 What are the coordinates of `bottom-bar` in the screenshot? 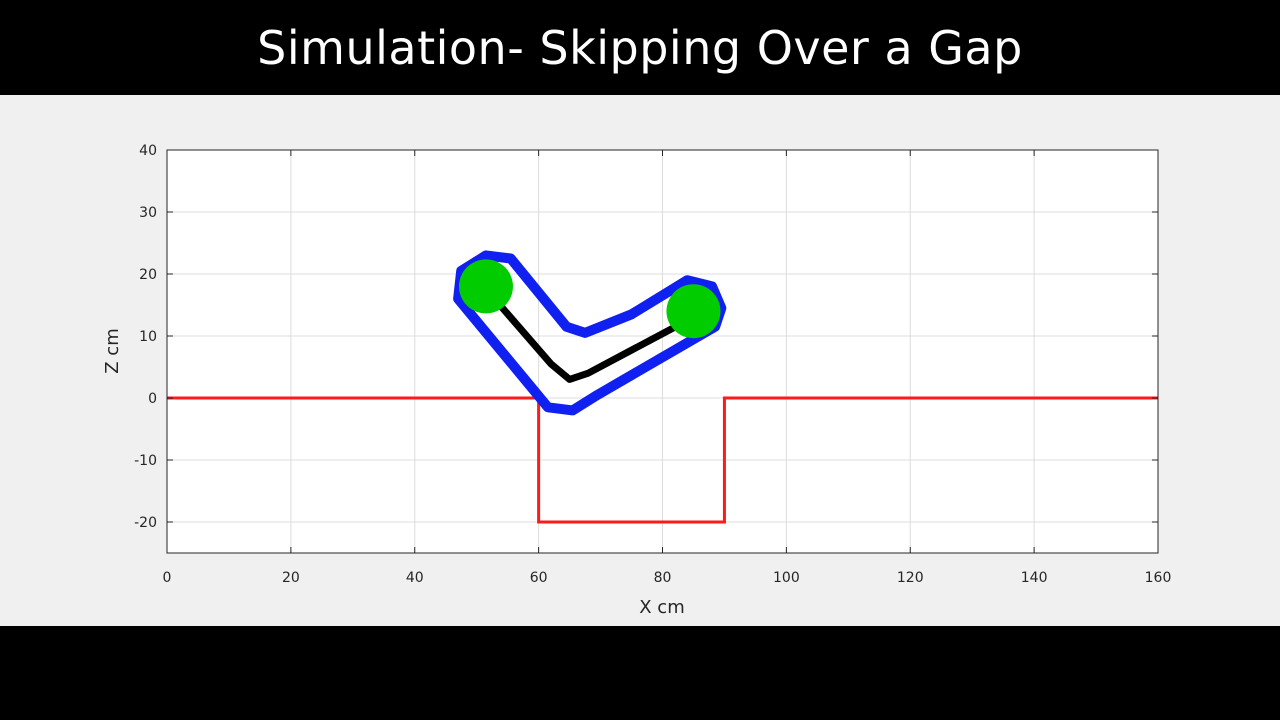 It's located at (640, 673).